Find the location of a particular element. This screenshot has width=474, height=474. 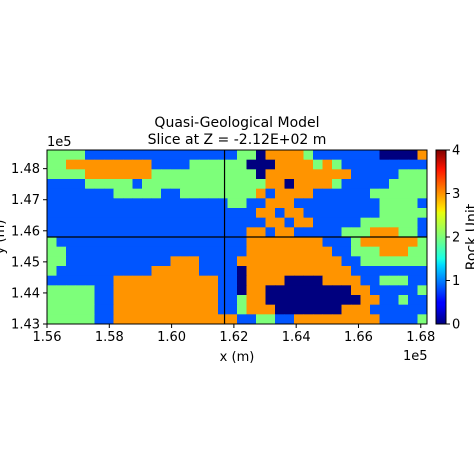

chart-subtitle: Slice at Z = -2.12E+02 m is located at coordinates (237, 140).